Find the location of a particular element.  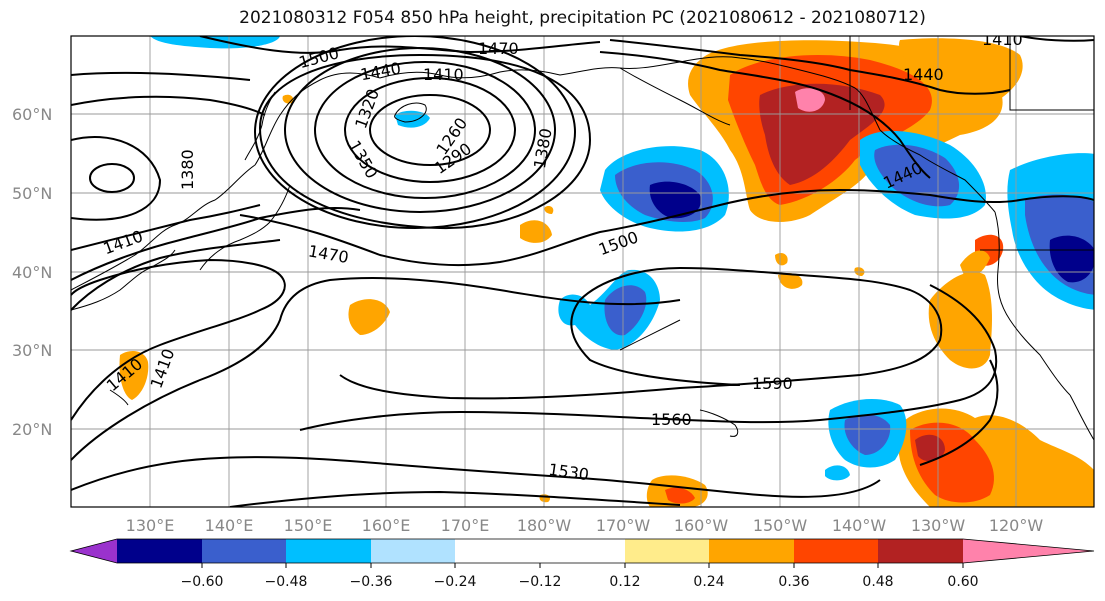

contour-label: 1590 is located at coordinates (772, 383).